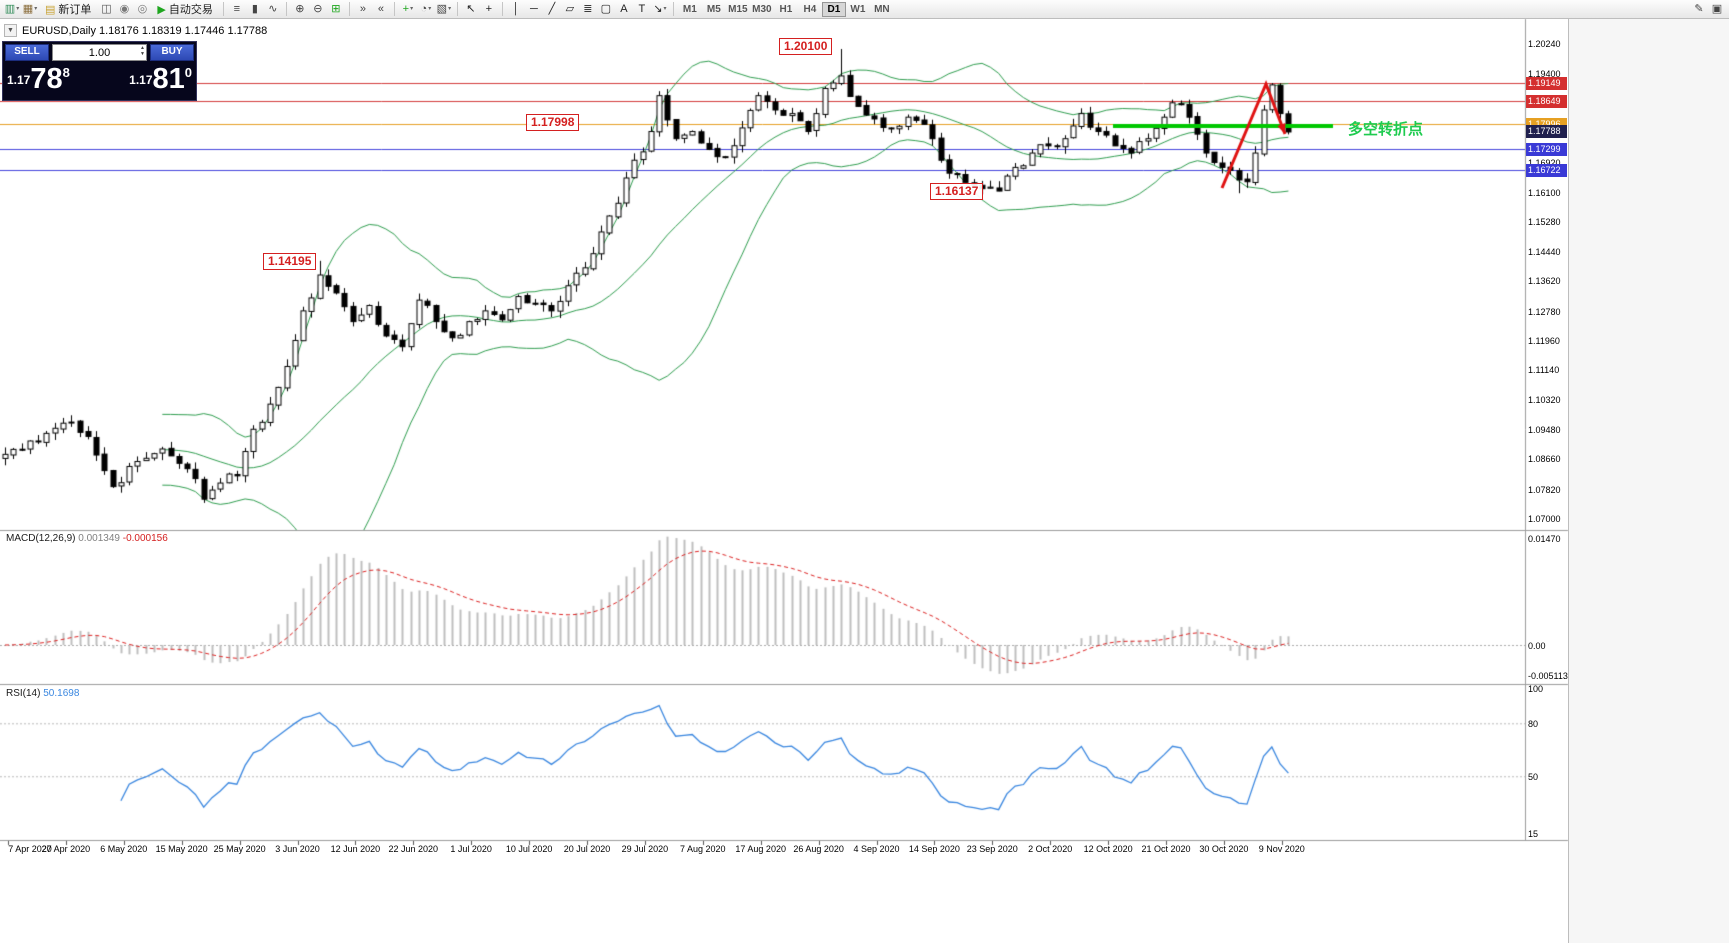 Image resolution: width=1729 pixels, height=943 pixels. I want to click on chart-shift-icon: «, so click(380, 8).